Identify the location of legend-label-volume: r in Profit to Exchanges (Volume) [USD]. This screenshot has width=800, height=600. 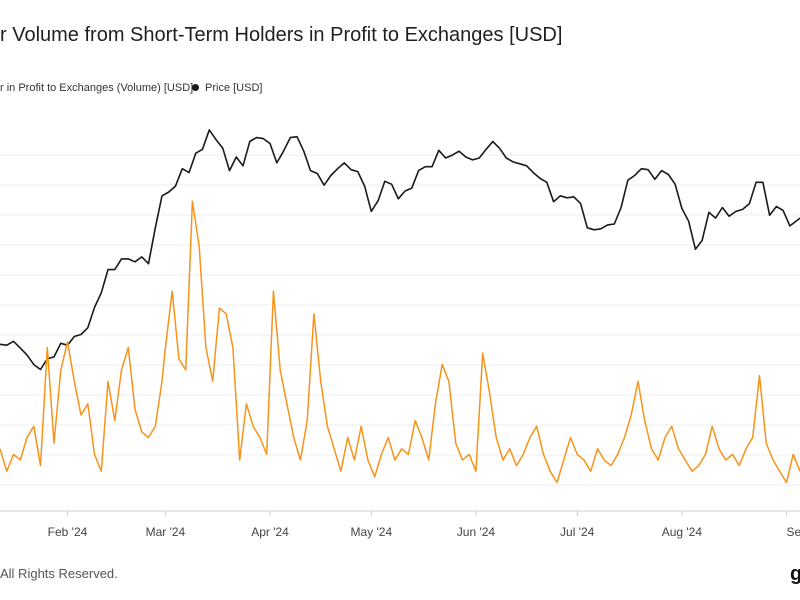
(97, 88).